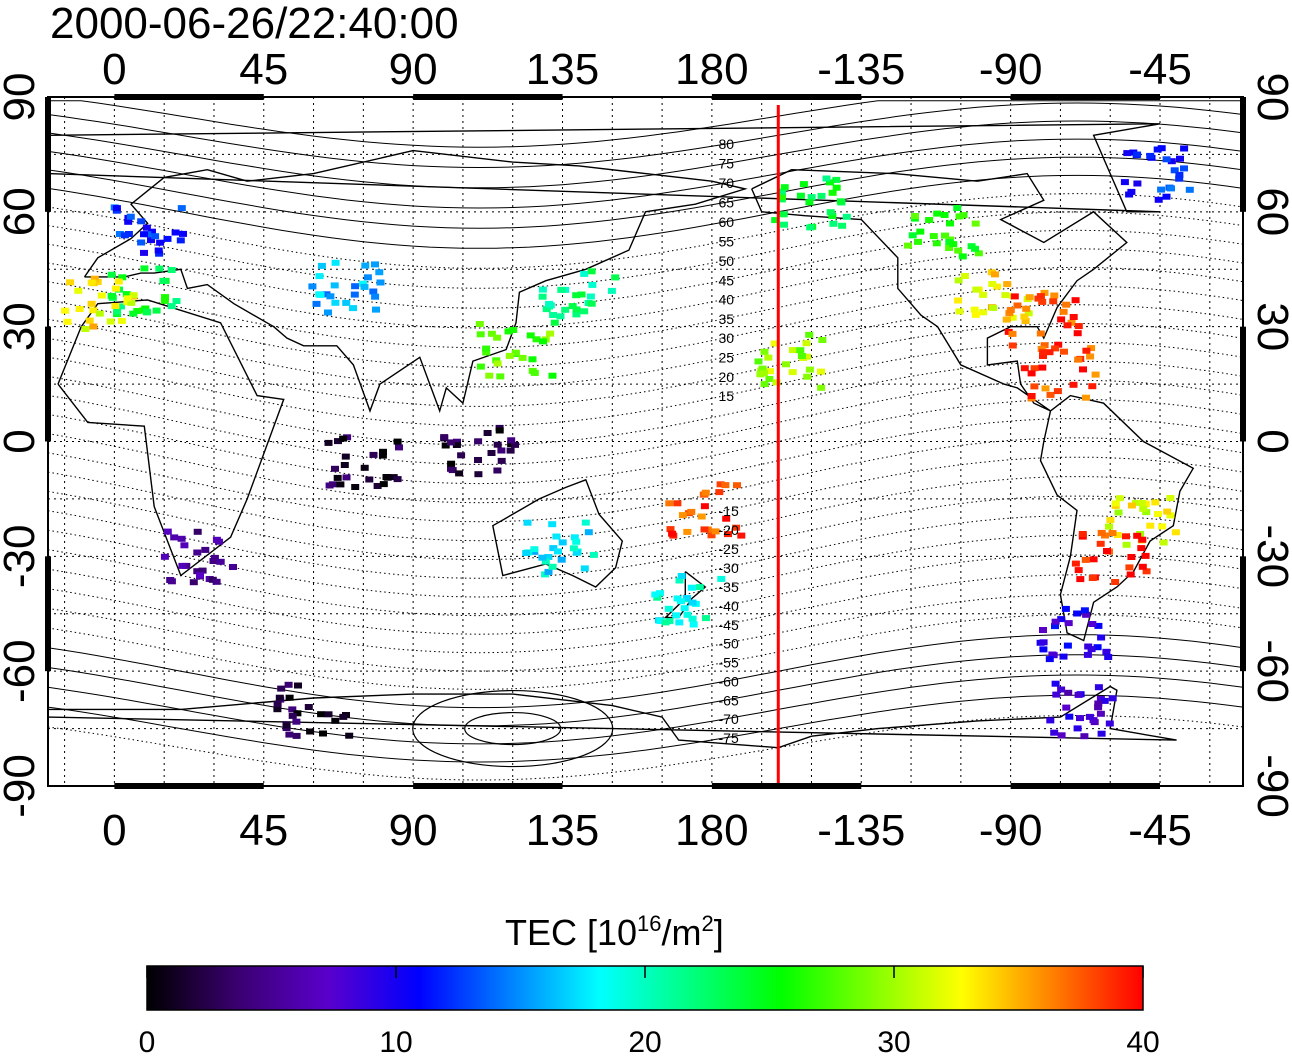  Describe the element at coordinates (114, 830) in the screenshot. I see `bottom-longitude-label: 0` at that location.